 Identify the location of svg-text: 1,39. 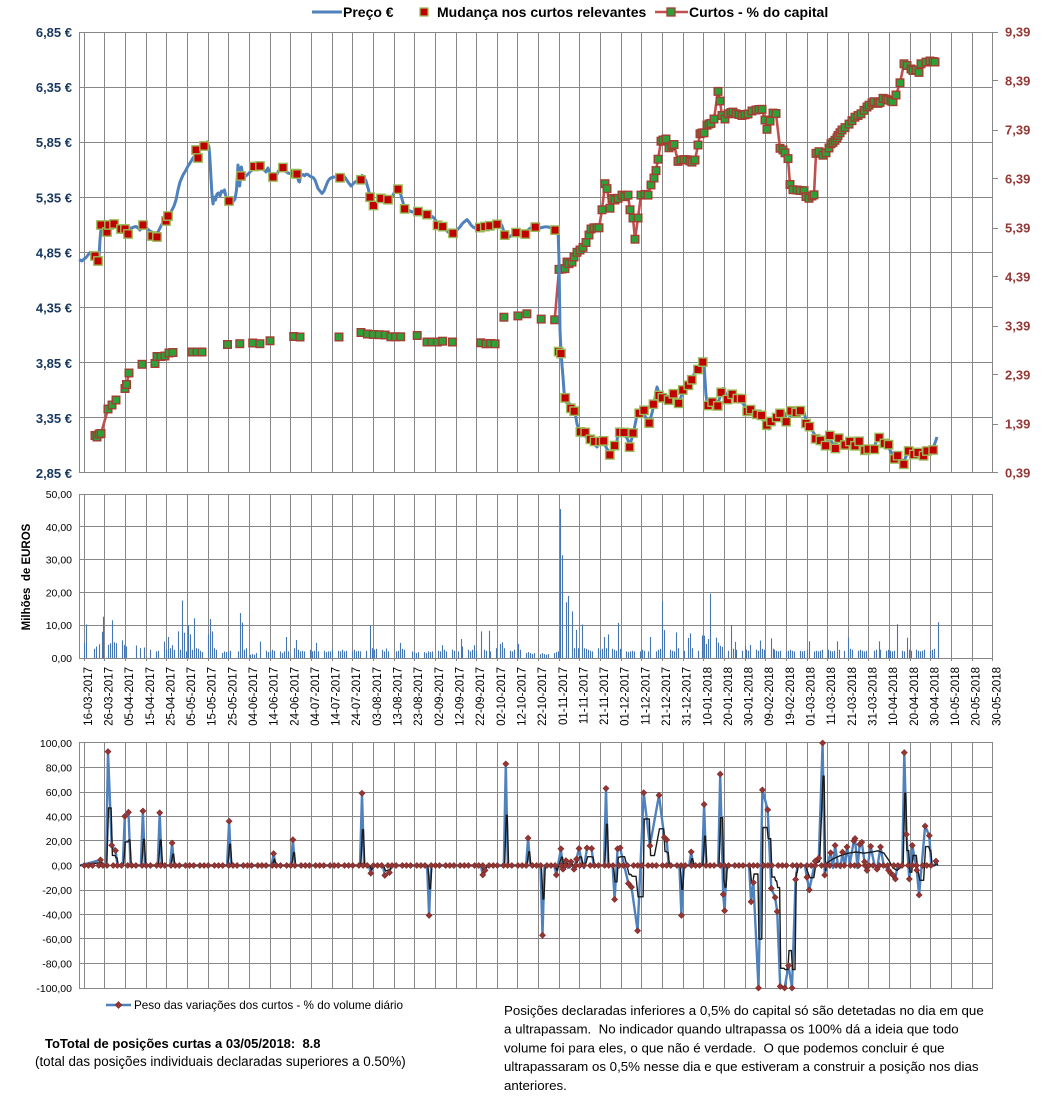
(1017, 424).